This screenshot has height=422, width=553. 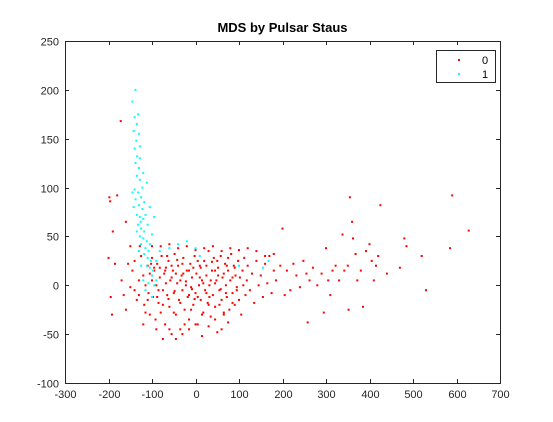 I want to click on x-tick-label: 500, so click(x=413, y=395).